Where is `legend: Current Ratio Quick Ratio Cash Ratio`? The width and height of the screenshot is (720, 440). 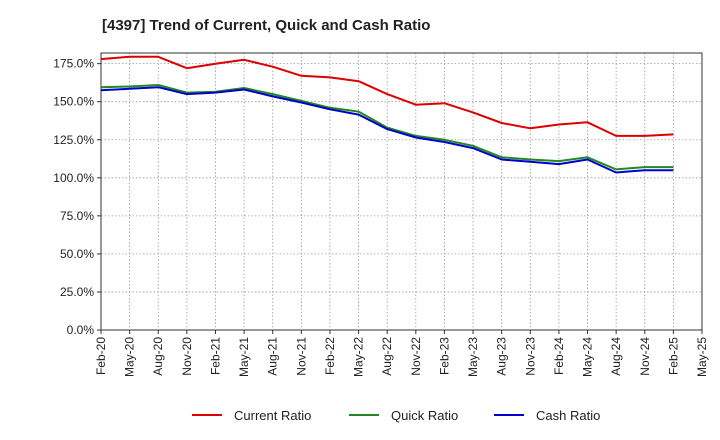 legend: Current Ratio Quick Ratio Cash Ratio is located at coordinates (396, 415).